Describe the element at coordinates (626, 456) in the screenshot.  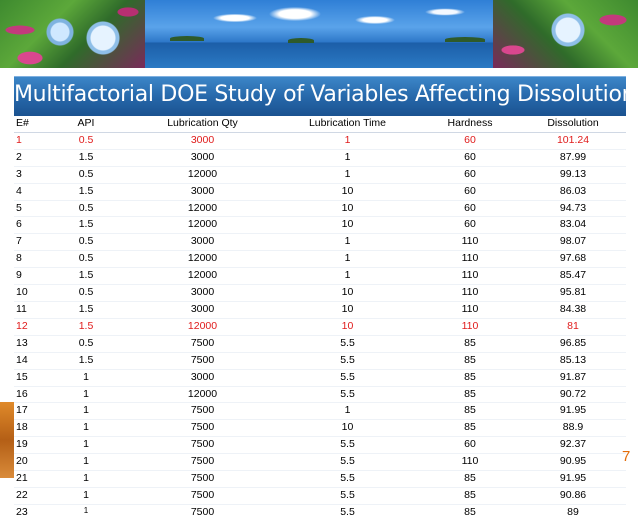
I see `slide-number: 7` at that location.